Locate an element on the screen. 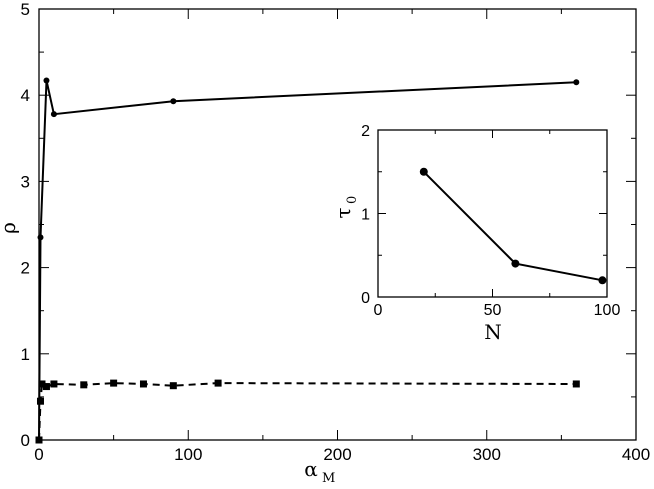 The height and width of the screenshot is (489, 654). main-y-tick-label: 0 is located at coordinates (25, 440).